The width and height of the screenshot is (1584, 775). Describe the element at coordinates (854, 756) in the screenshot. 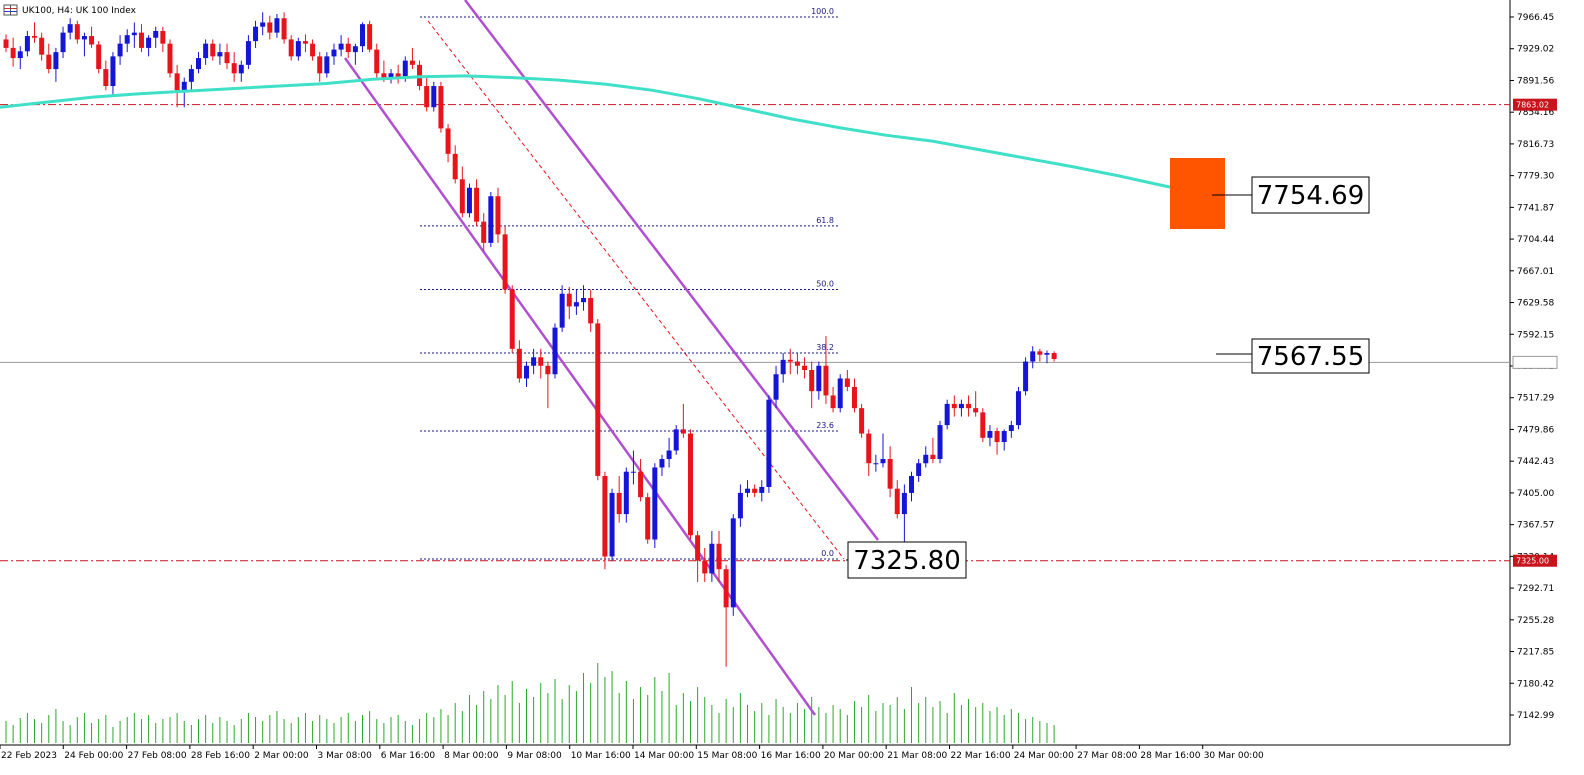

I see `x-tick-label: 20 Mar 00:00` at that location.